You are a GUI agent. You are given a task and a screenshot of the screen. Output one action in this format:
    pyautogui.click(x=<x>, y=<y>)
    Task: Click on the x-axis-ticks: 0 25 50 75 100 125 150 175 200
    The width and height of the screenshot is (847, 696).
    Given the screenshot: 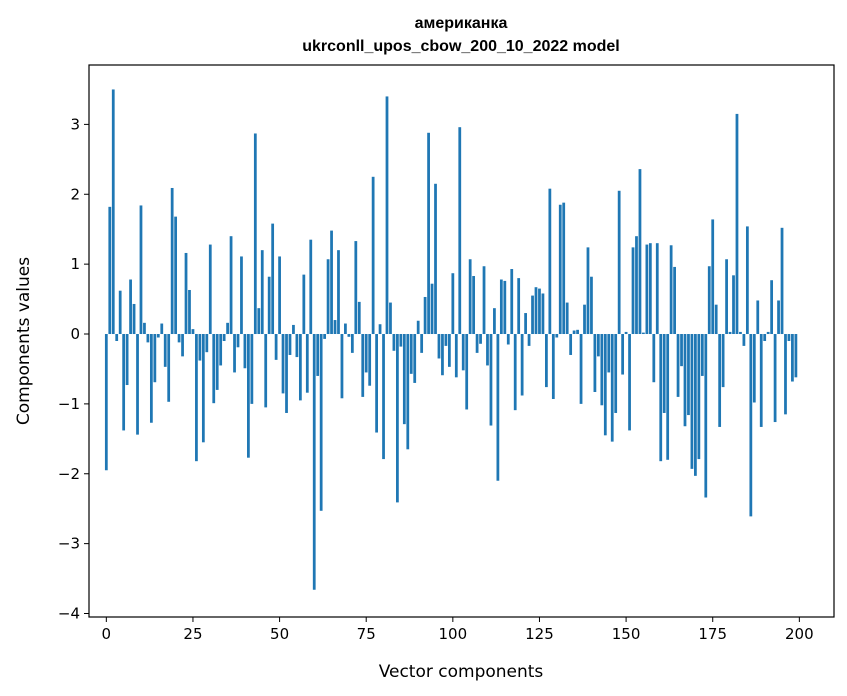 What is the action you would take?
    pyautogui.click(x=458, y=630)
    